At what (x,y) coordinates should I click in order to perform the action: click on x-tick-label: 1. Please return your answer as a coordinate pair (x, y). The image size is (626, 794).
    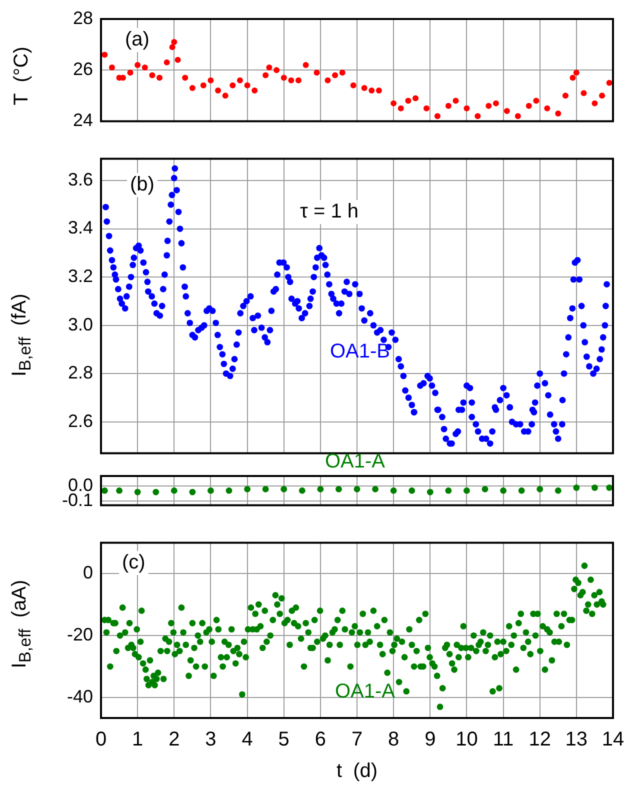
    Looking at the image, I should click on (138, 739).